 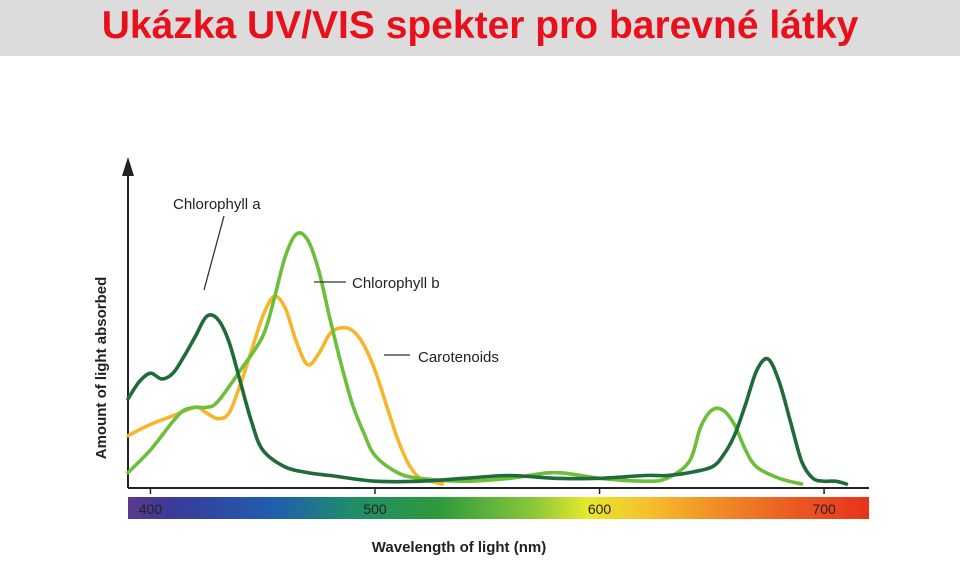 I want to click on y-axis-label: Amount of light absorbed, so click(x=101, y=368).